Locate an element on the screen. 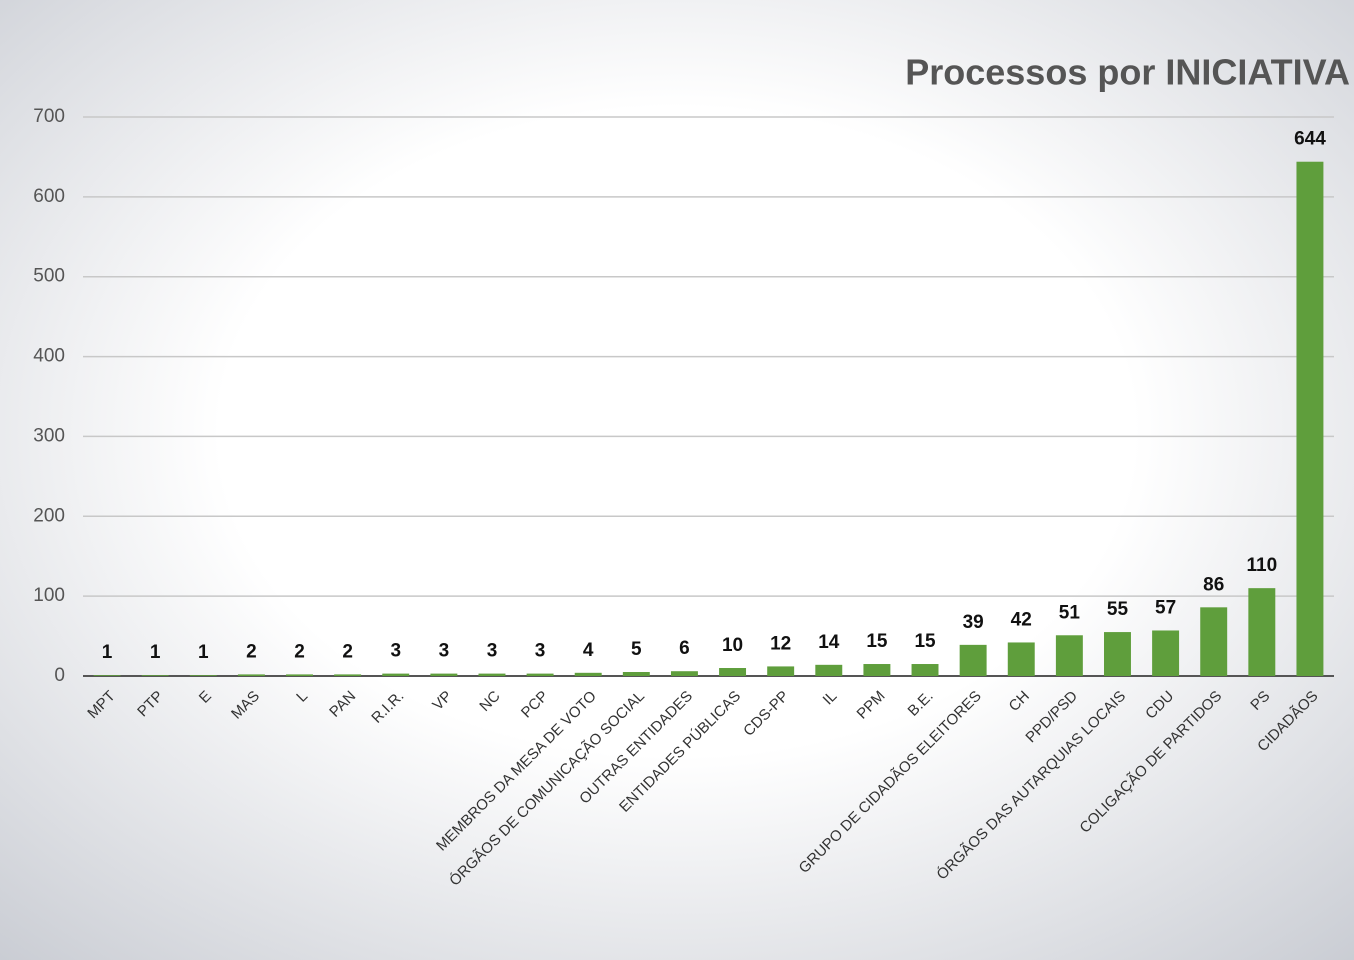 The image size is (1354, 960). y-tick-label: 100 is located at coordinates (49, 595).